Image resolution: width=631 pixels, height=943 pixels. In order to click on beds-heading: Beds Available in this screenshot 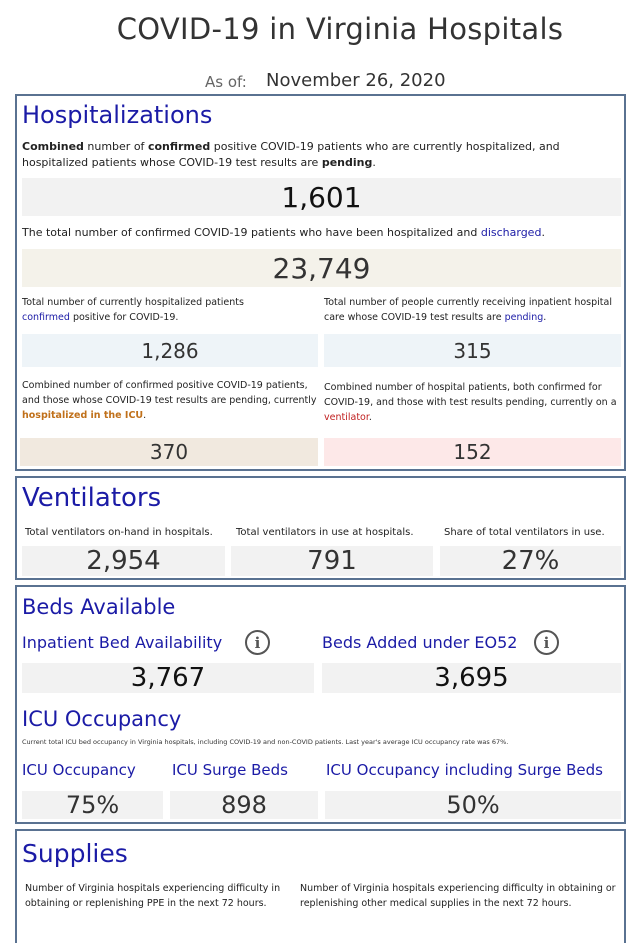, I will do `click(99, 607)`.